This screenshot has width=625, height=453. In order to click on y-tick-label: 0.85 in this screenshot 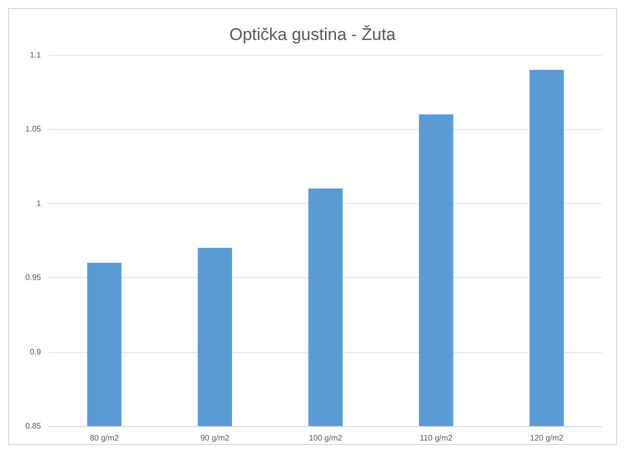, I will do `click(33, 426)`.